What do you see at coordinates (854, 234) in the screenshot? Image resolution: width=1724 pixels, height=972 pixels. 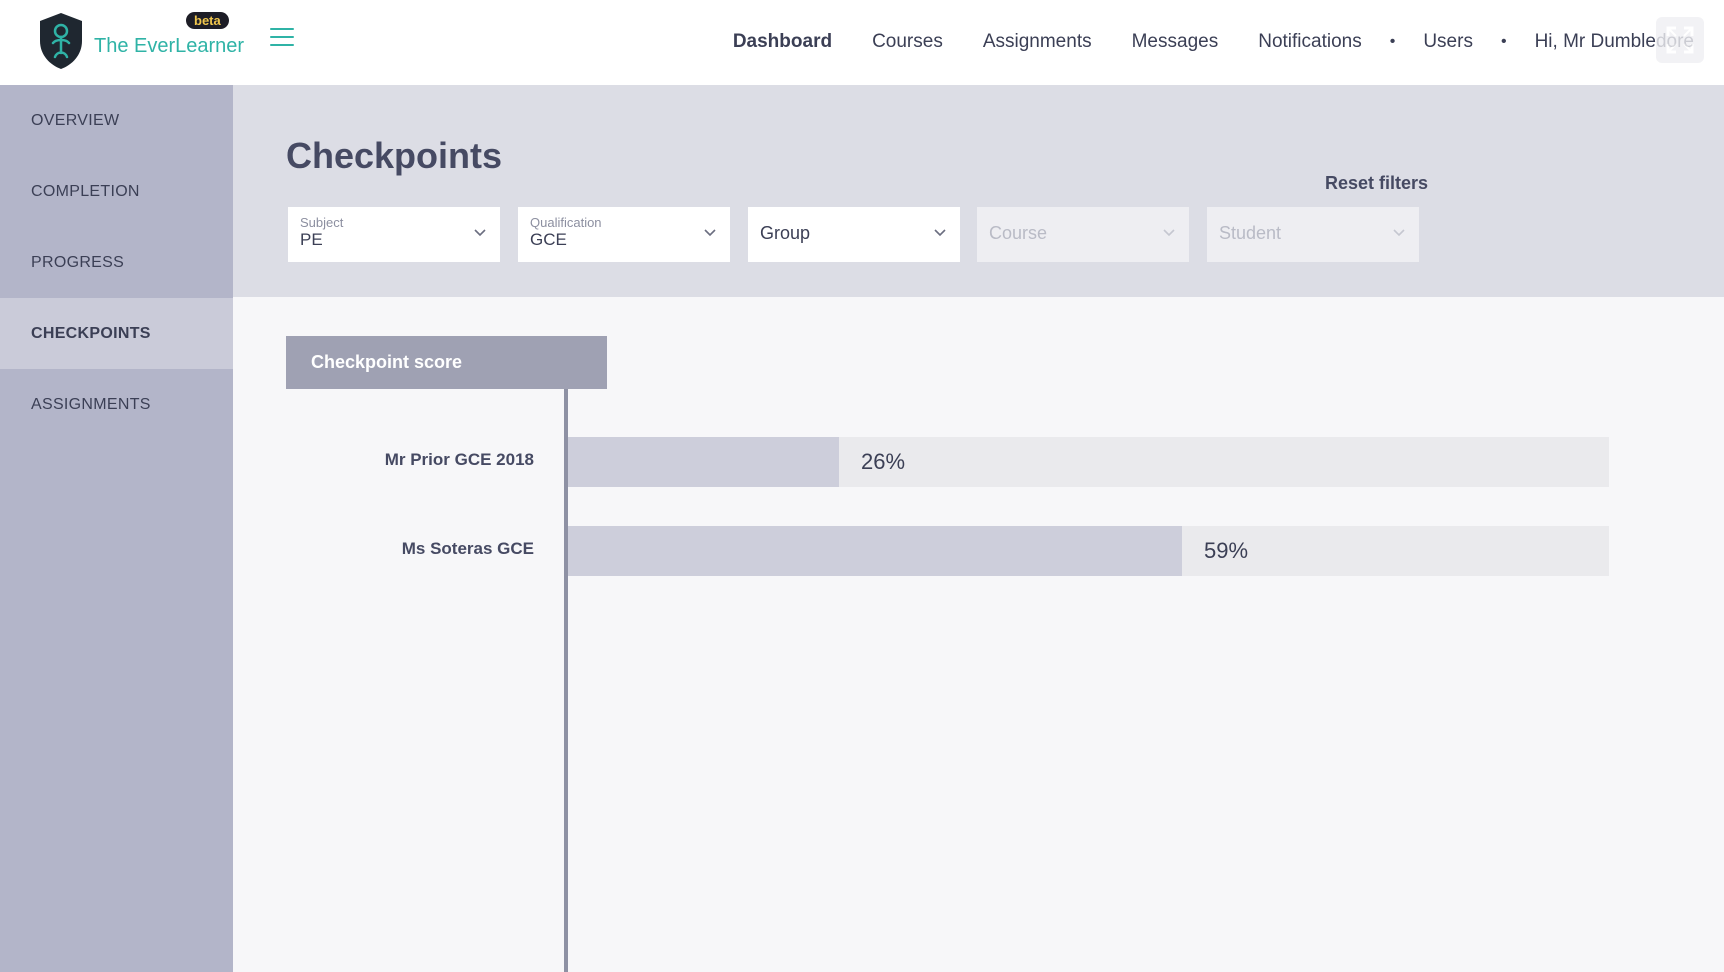 I see `group-select: Group` at bounding box center [854, 234].